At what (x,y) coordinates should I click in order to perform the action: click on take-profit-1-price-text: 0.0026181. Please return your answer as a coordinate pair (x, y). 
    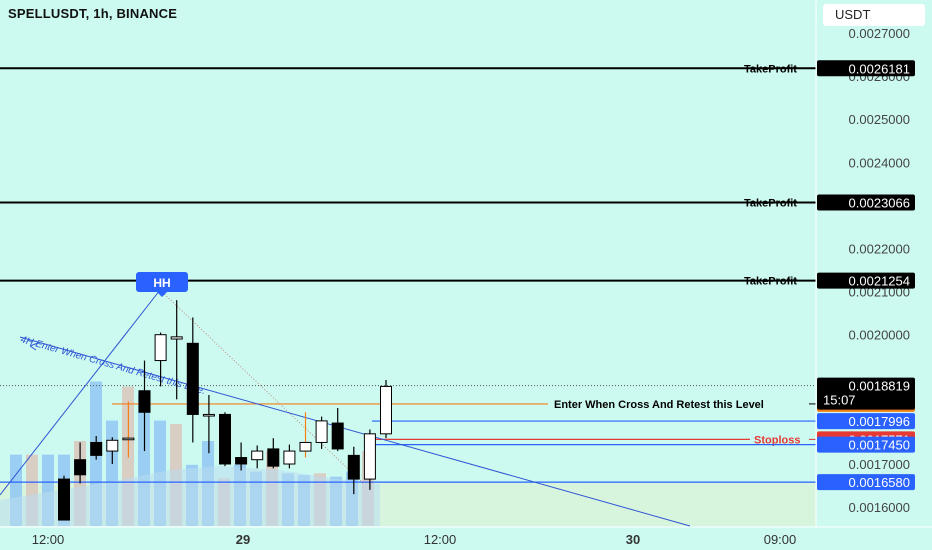
    Looking at the image, I should click on (879, 68).